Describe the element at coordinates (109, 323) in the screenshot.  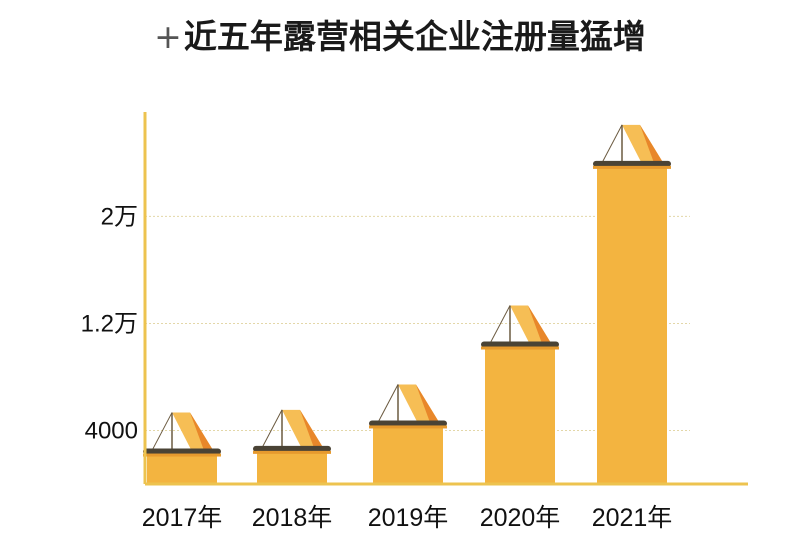
I see `y-tick-label: 1.2万` at that location.